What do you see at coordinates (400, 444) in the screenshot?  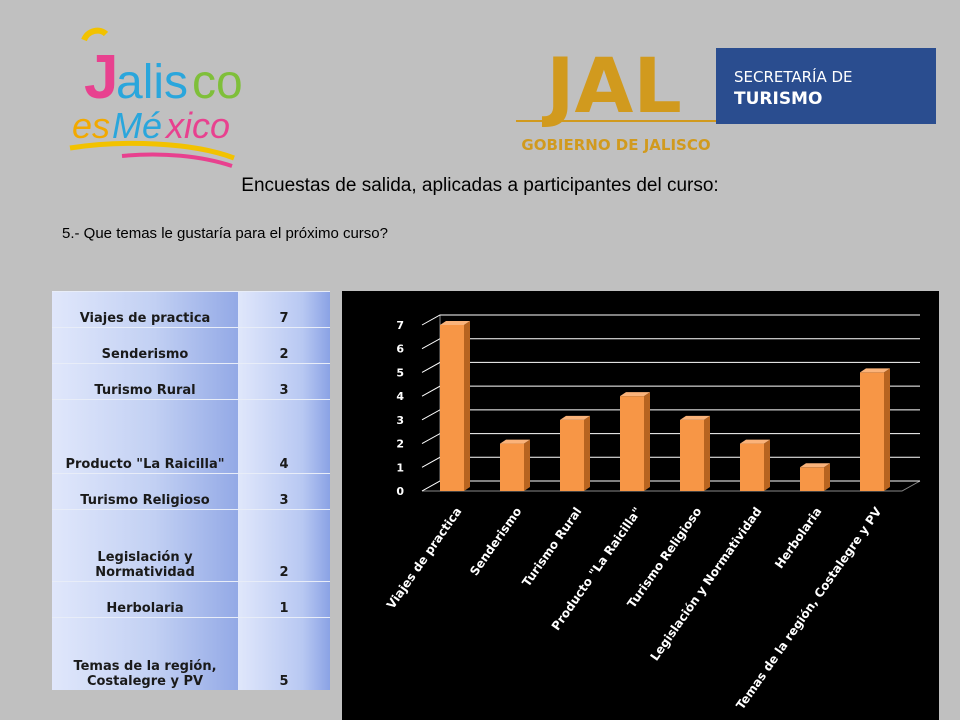 I see `y-tick-label: 2` at bounding box center [400, 444].